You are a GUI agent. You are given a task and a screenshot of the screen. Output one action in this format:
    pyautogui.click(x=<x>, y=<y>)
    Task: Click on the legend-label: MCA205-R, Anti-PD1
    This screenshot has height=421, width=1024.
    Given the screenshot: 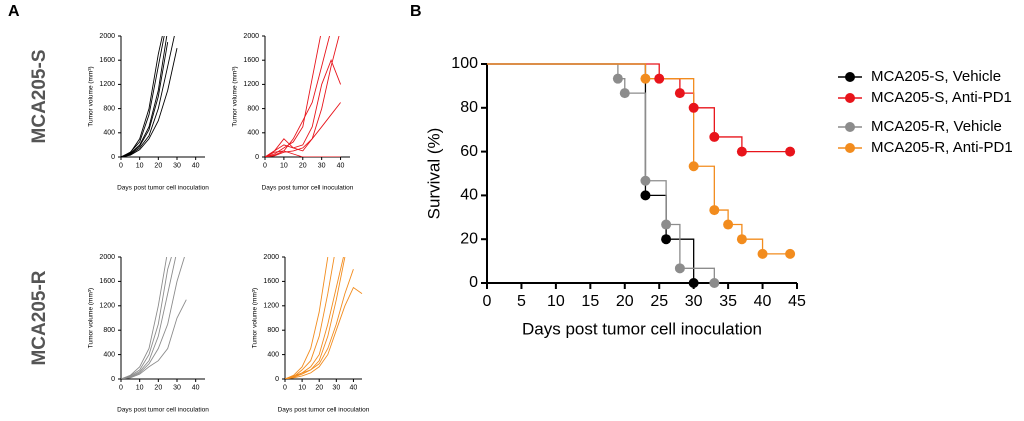 What is the action you would take?
    pyautogui.click(x=942, y=147)
    